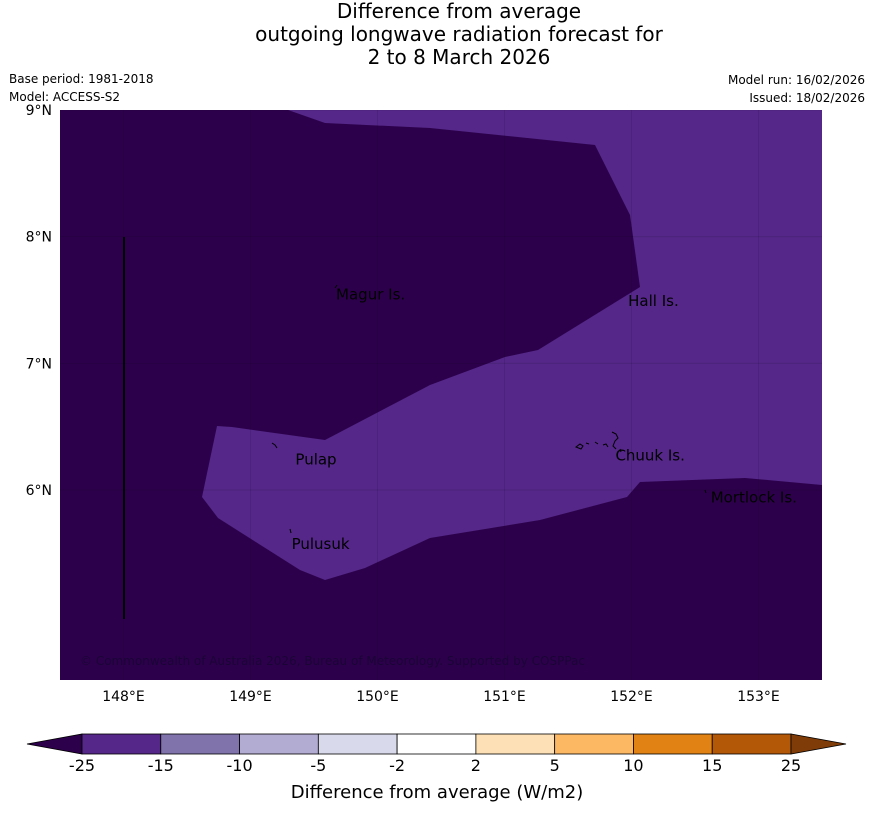 Image resolution: width=873 pixels, height=816 pixels. What do you see at coordinates (807, 98) in the screenshot?
I see `issued-date: Issued: 18/02/2026` at bounding box center [807, 98].